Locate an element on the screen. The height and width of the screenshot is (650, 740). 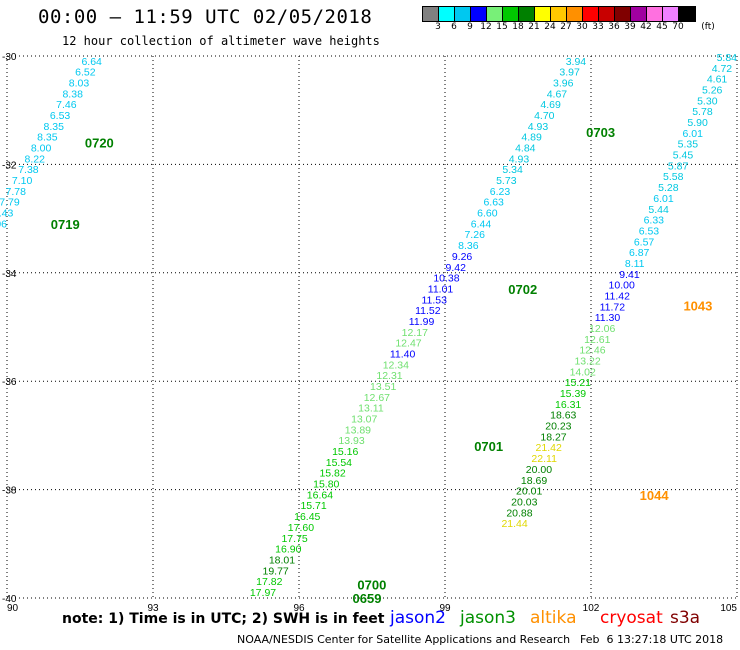
swh-value-label: 4.70 is located at coordinates (544, 116).